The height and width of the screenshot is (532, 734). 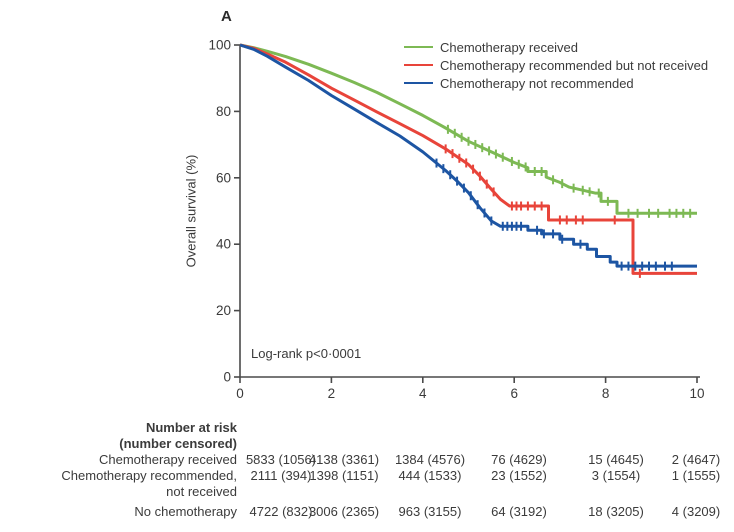 What do you see at coordinates (616, 475) in the screenshot?
I see `risk-value: 3 (1554)` at bounding box center [616, 475].